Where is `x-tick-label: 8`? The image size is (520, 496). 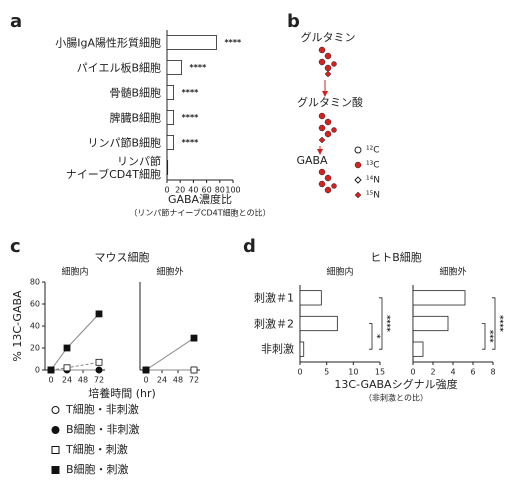 x-tick-label: 8 is located at coordinates (492, 372).